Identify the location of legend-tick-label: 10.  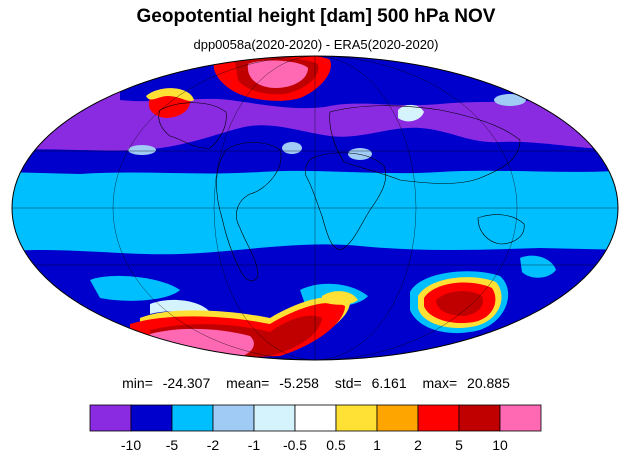
(500, 445).